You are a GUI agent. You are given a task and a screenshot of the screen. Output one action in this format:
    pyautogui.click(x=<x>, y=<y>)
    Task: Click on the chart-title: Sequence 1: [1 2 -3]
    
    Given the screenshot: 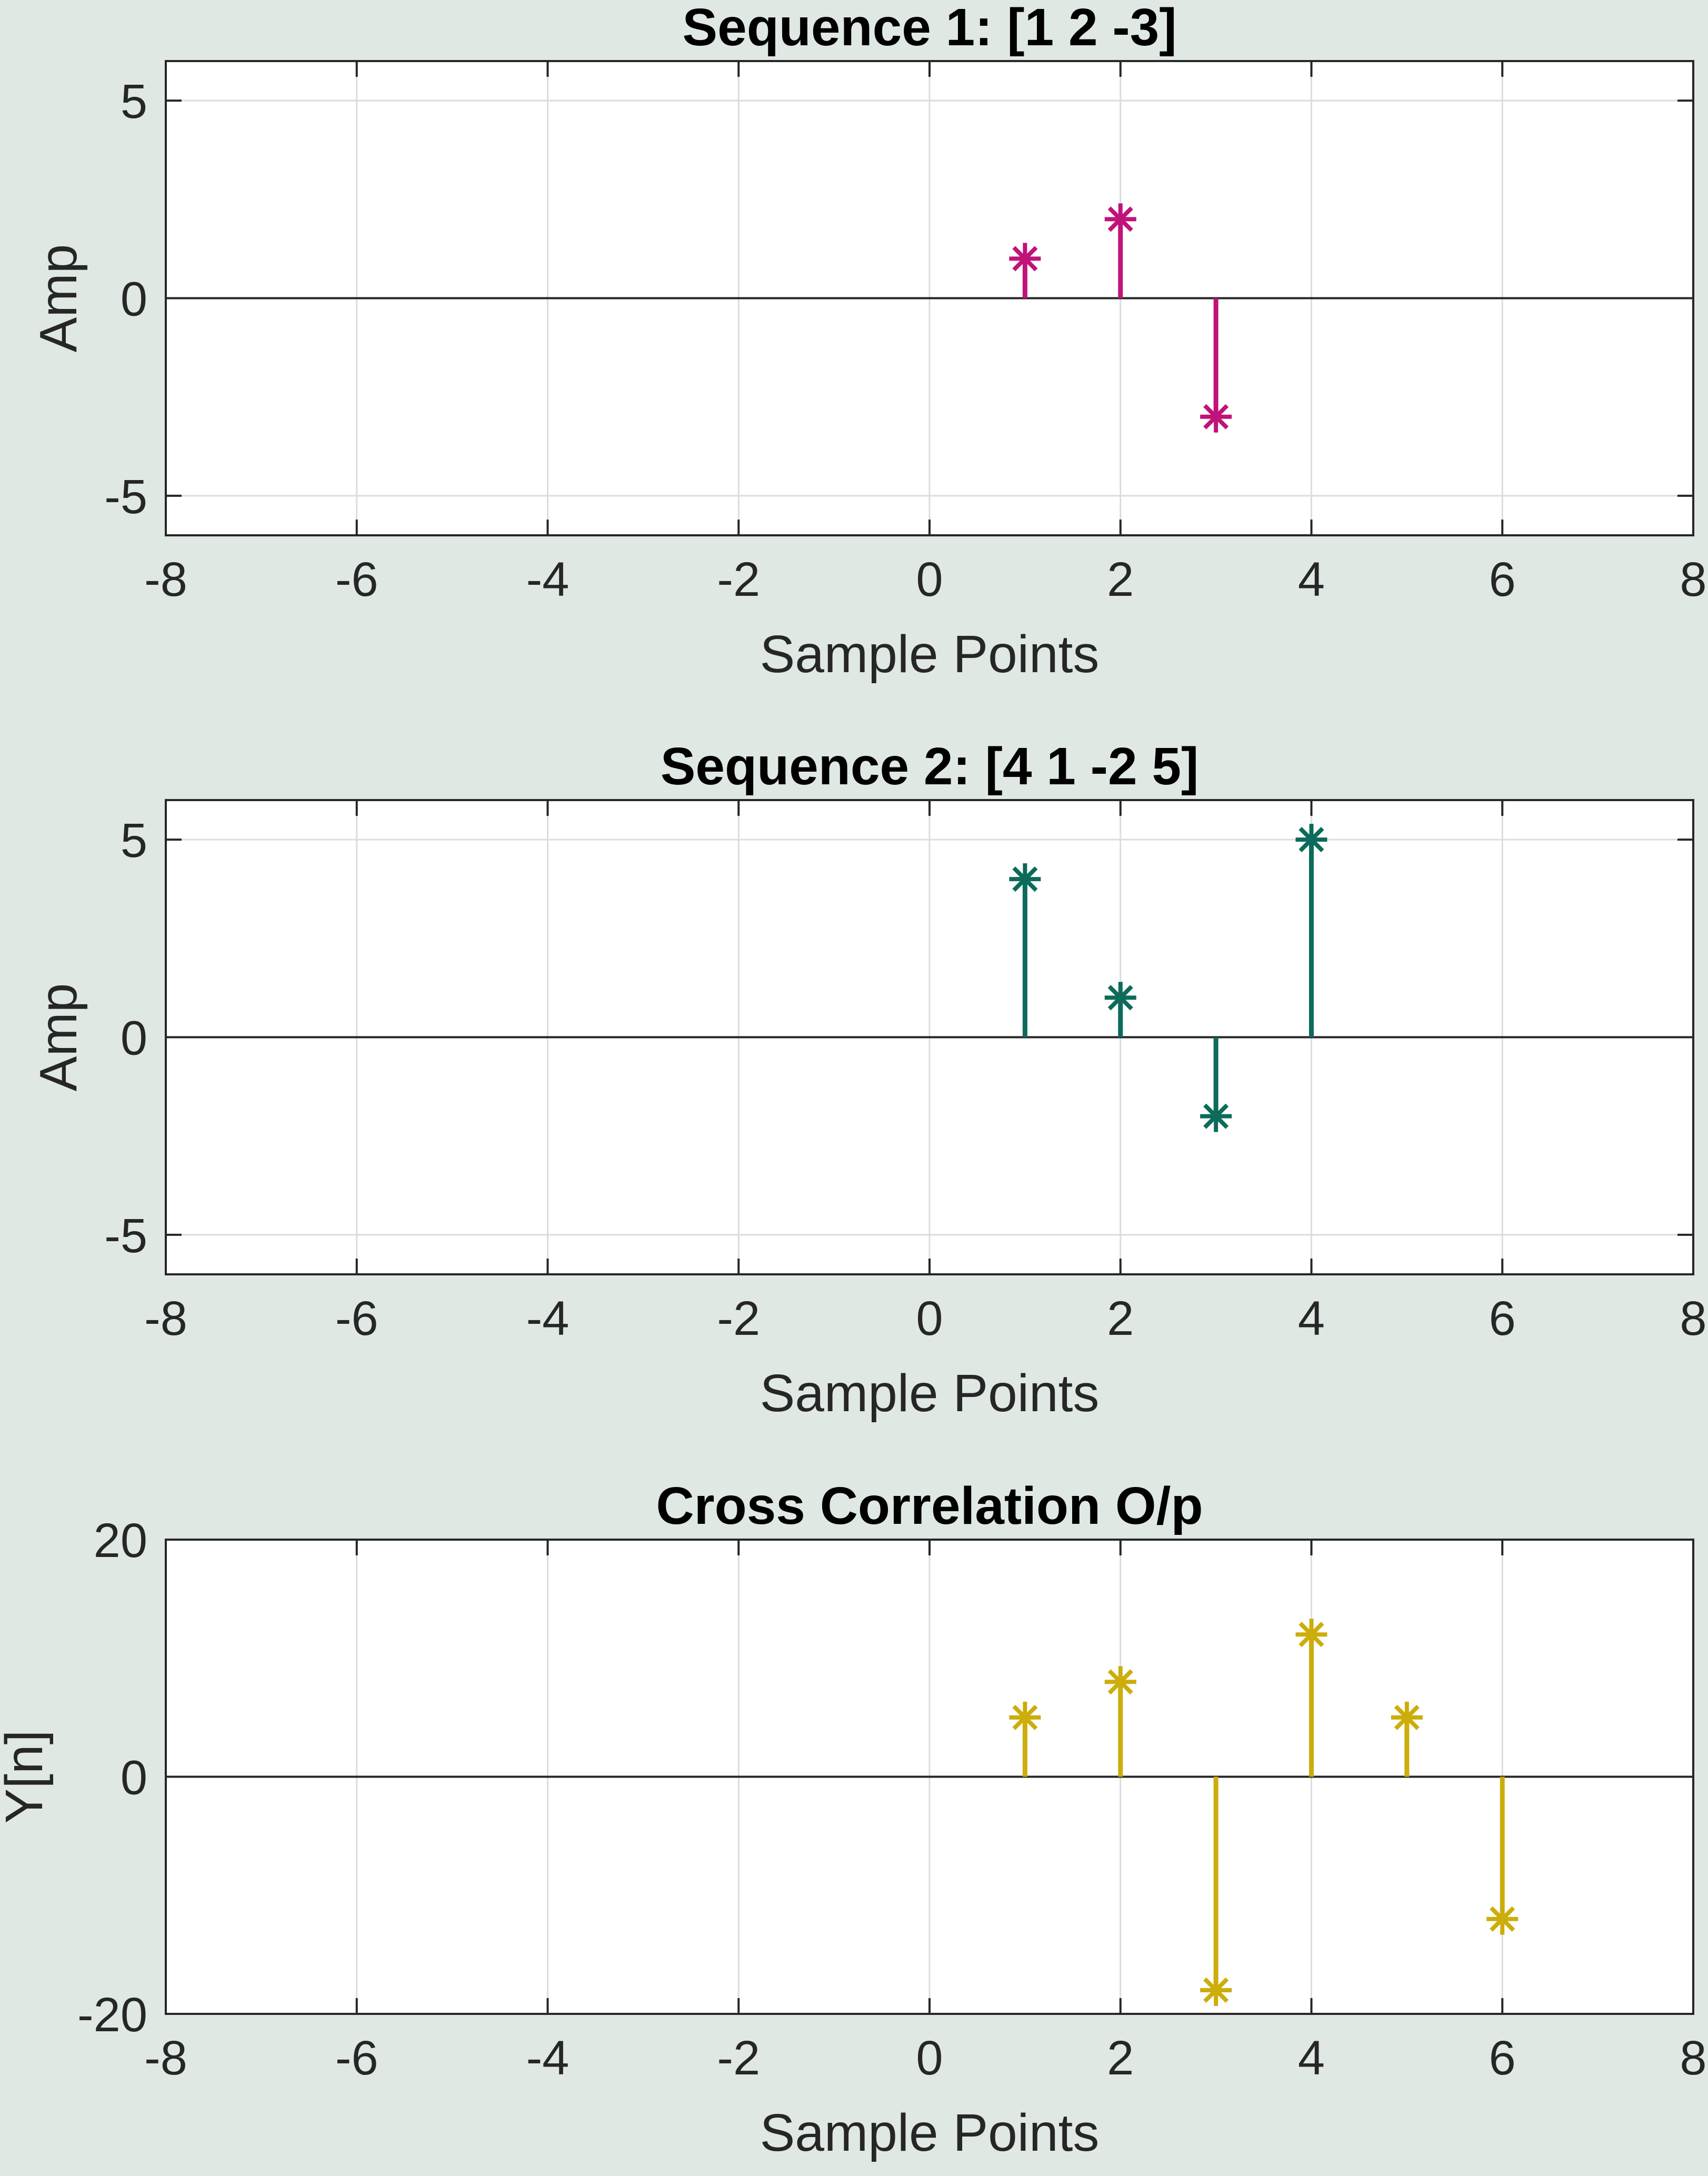 What is the action you would take?
    pyautogui.click(x=929, y=29)
    